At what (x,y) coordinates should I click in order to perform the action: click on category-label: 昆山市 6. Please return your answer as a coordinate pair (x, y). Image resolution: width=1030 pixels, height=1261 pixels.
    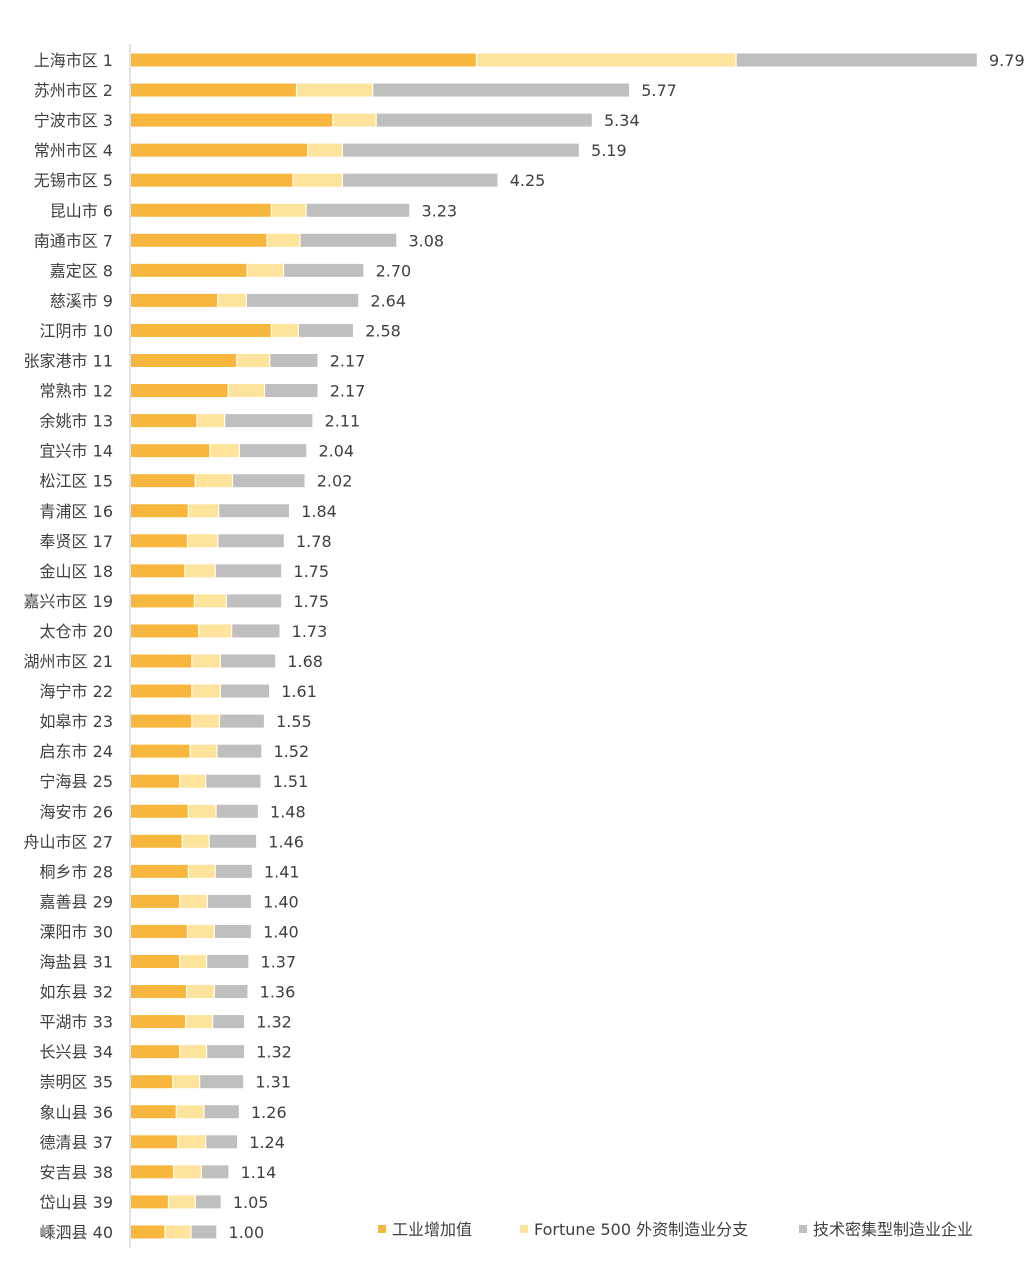
    Looking at the image, I should click on (81, 210).